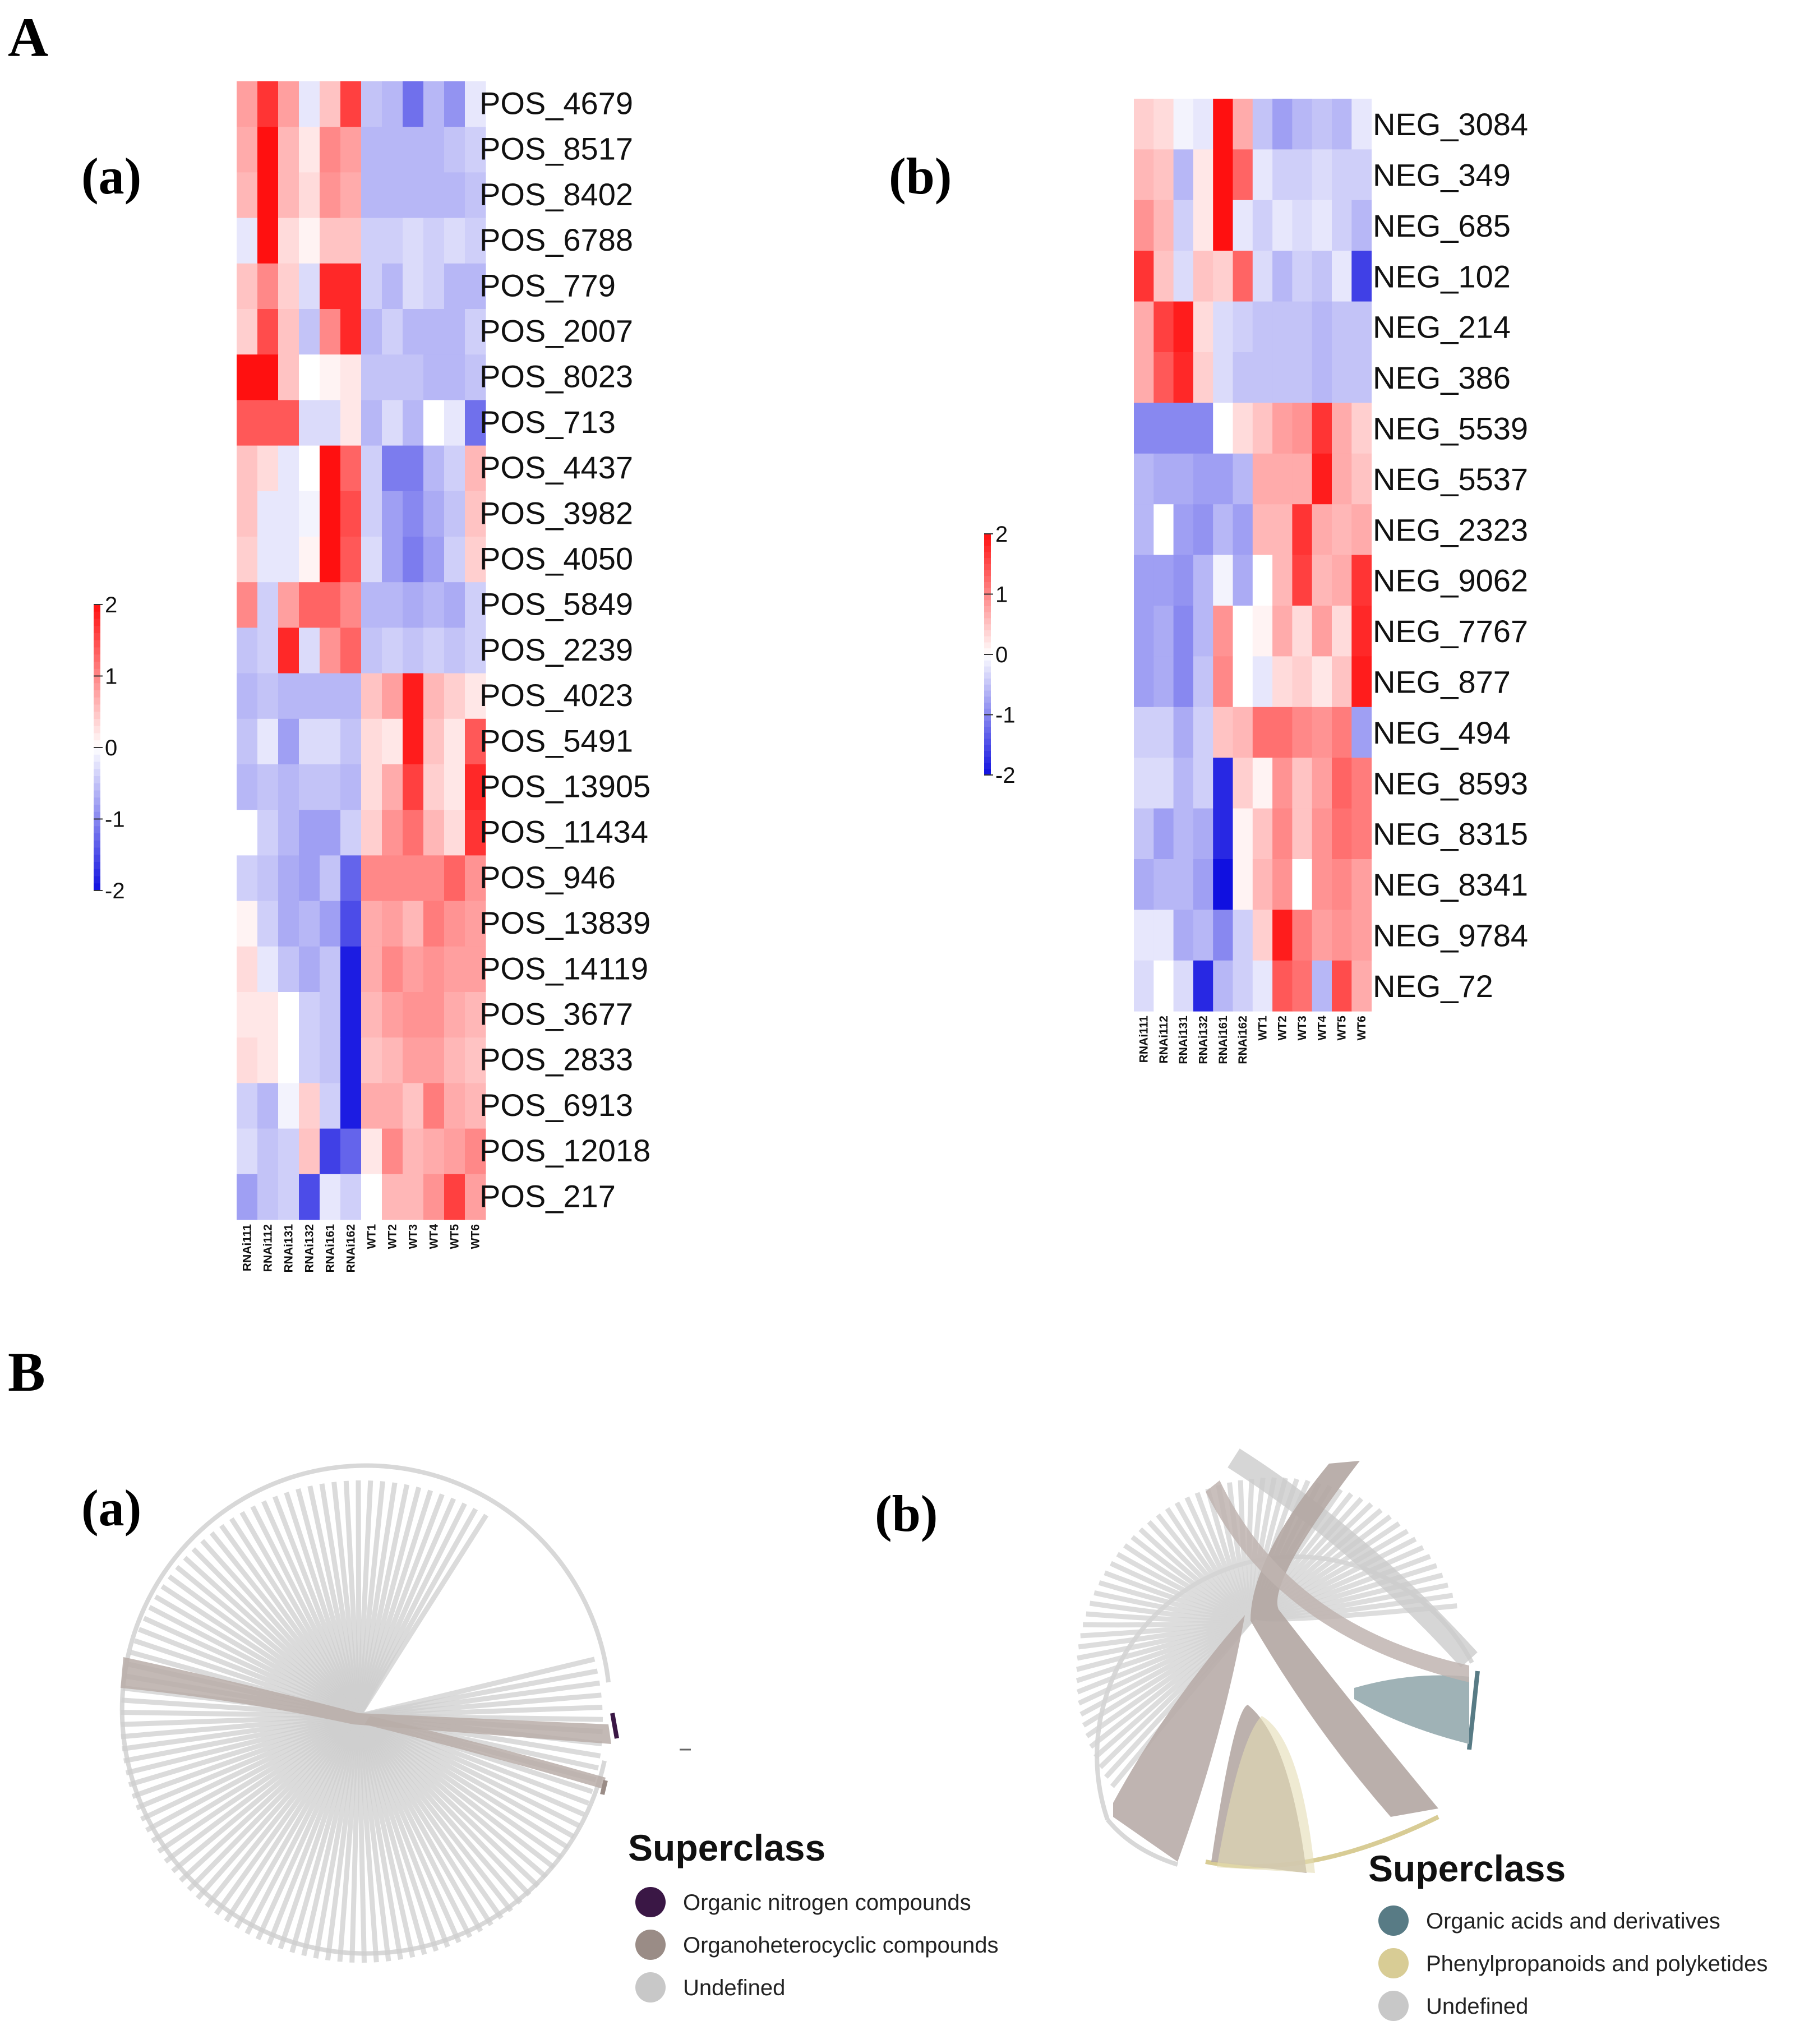 The image size is (1795, 2044). What do you see at coordinates (1393, 1963) in the screenshot?
I see `legend-swatch-phenylpropanoids` at bounding box center [1393, 1963].